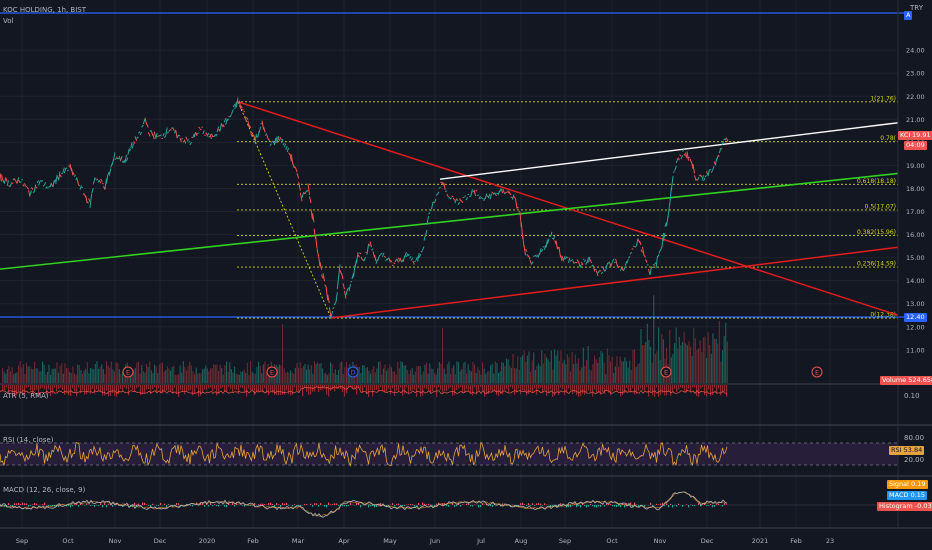 The width and height of the screenshot is (932, 550). What do you see at coordinates (44, 490) in the screenshot?
I see `macd-title: MACD (12, 26, close, 9)` at bounding box center [44, 490].